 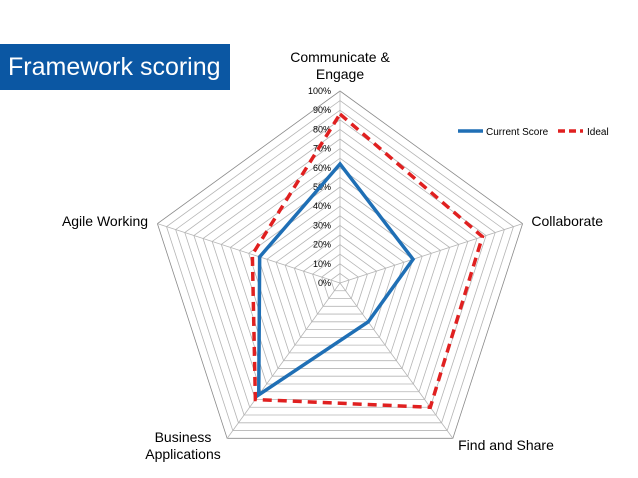 I want to click on tick-label: 80%, so click(x=322, y=129).